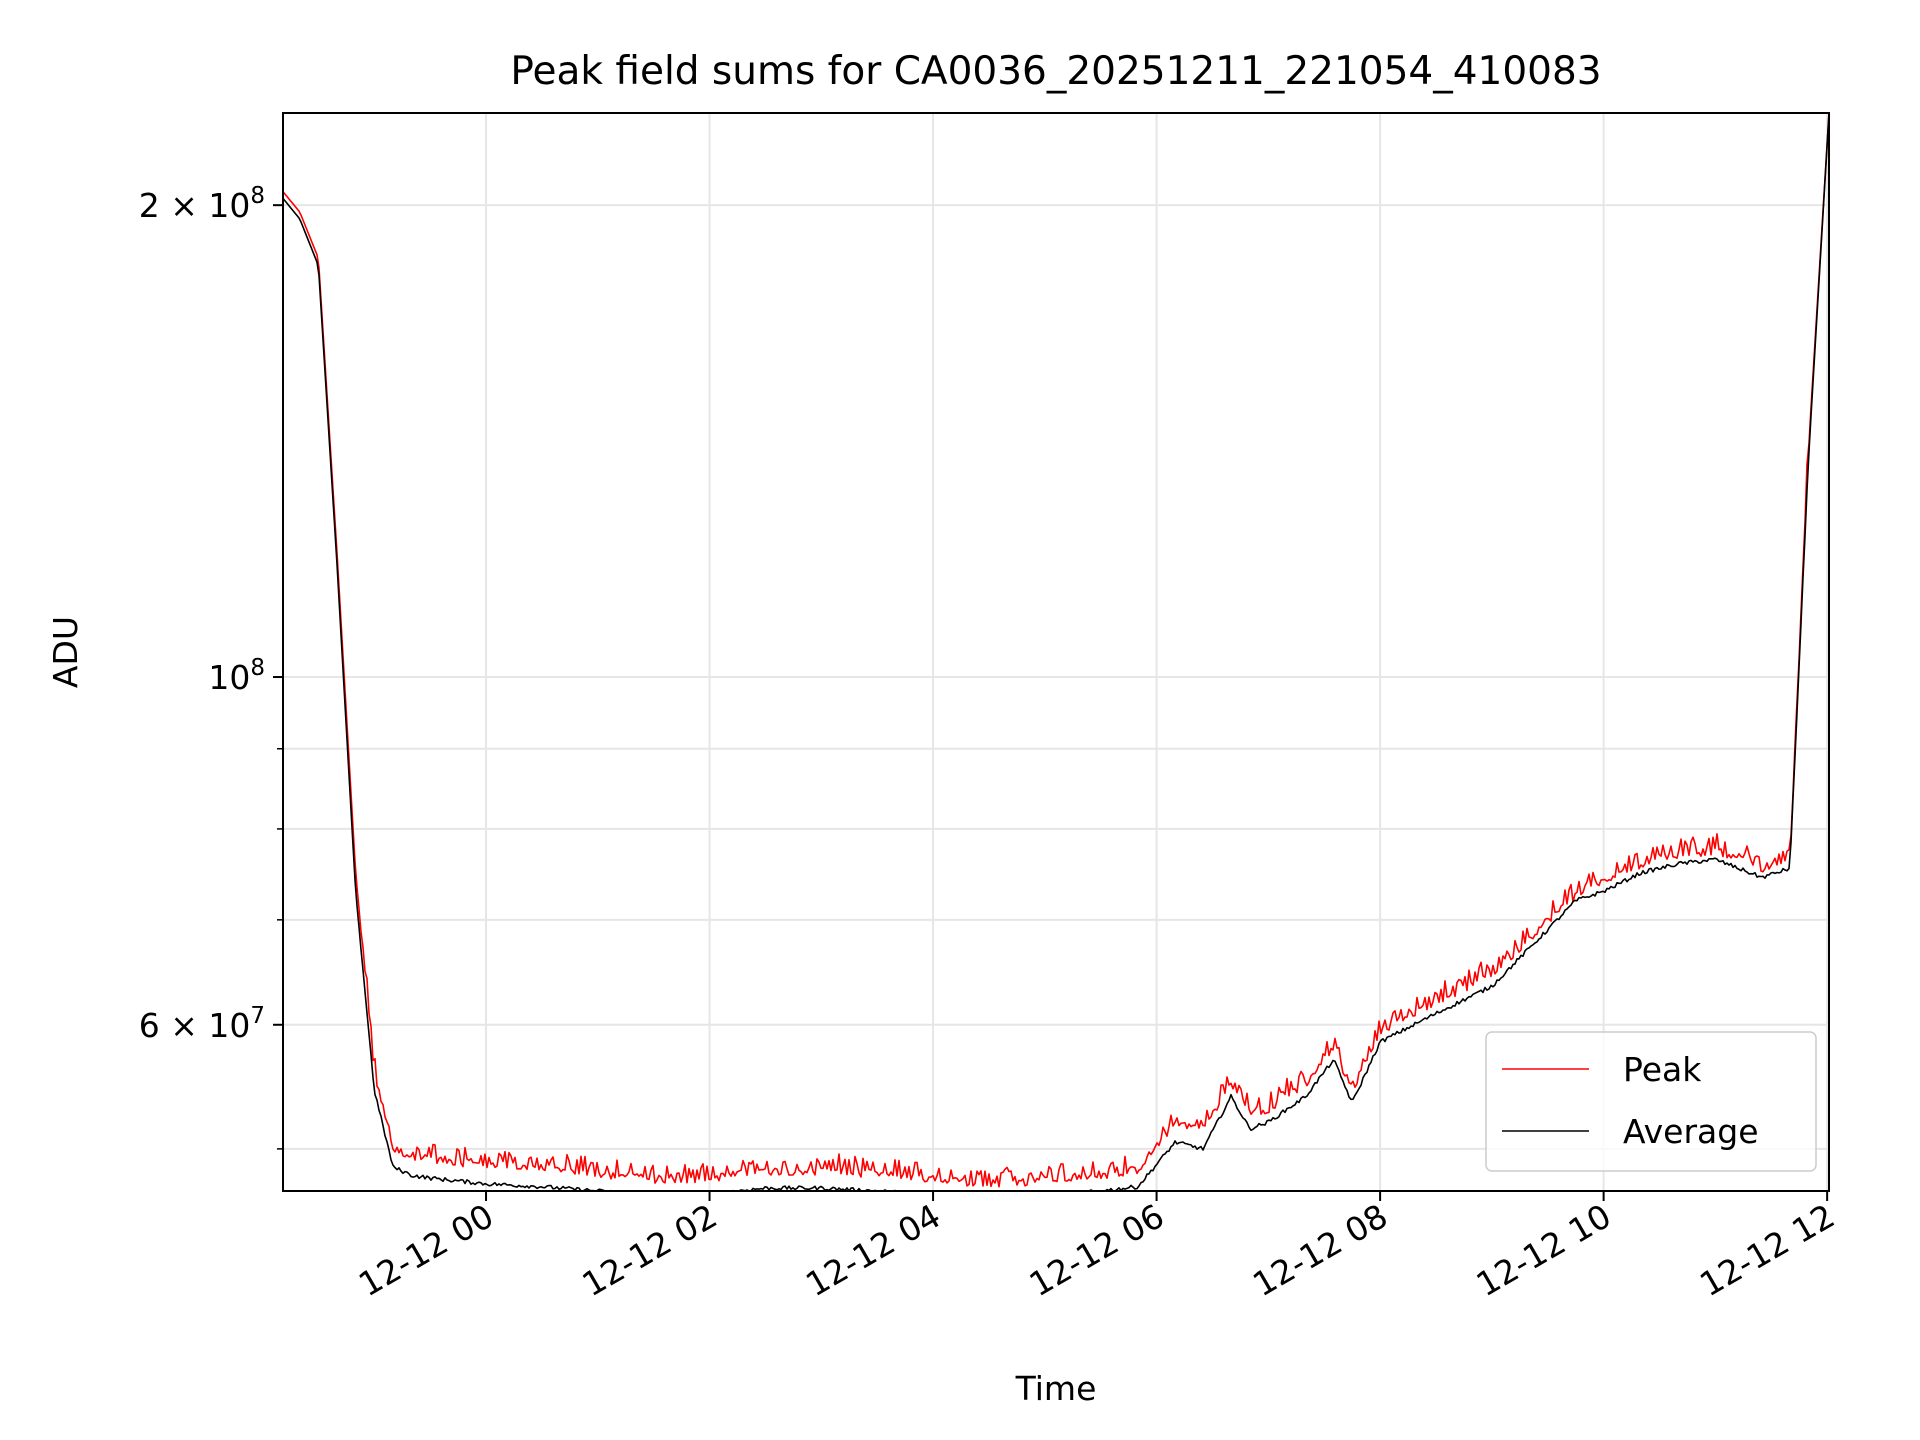  I want to click on y-axis-label: ADU, so click(65, 652).